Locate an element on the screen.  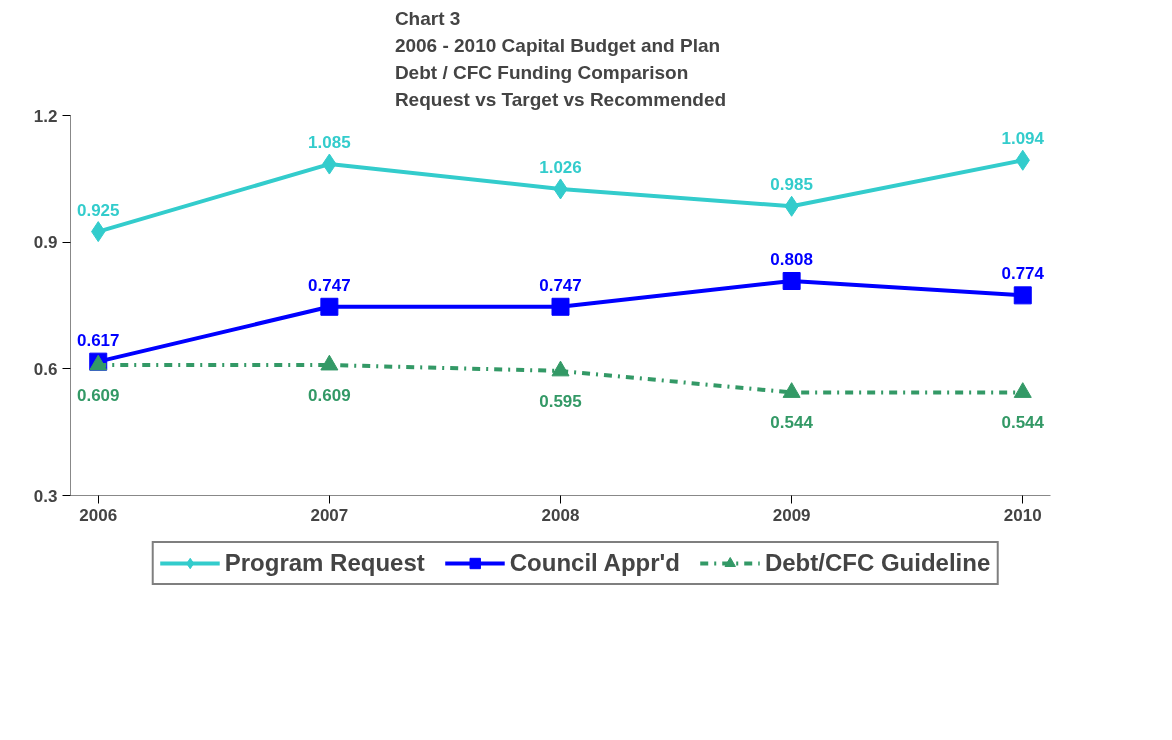
data-label: 1.094 is located at coordinates (1023, 139).